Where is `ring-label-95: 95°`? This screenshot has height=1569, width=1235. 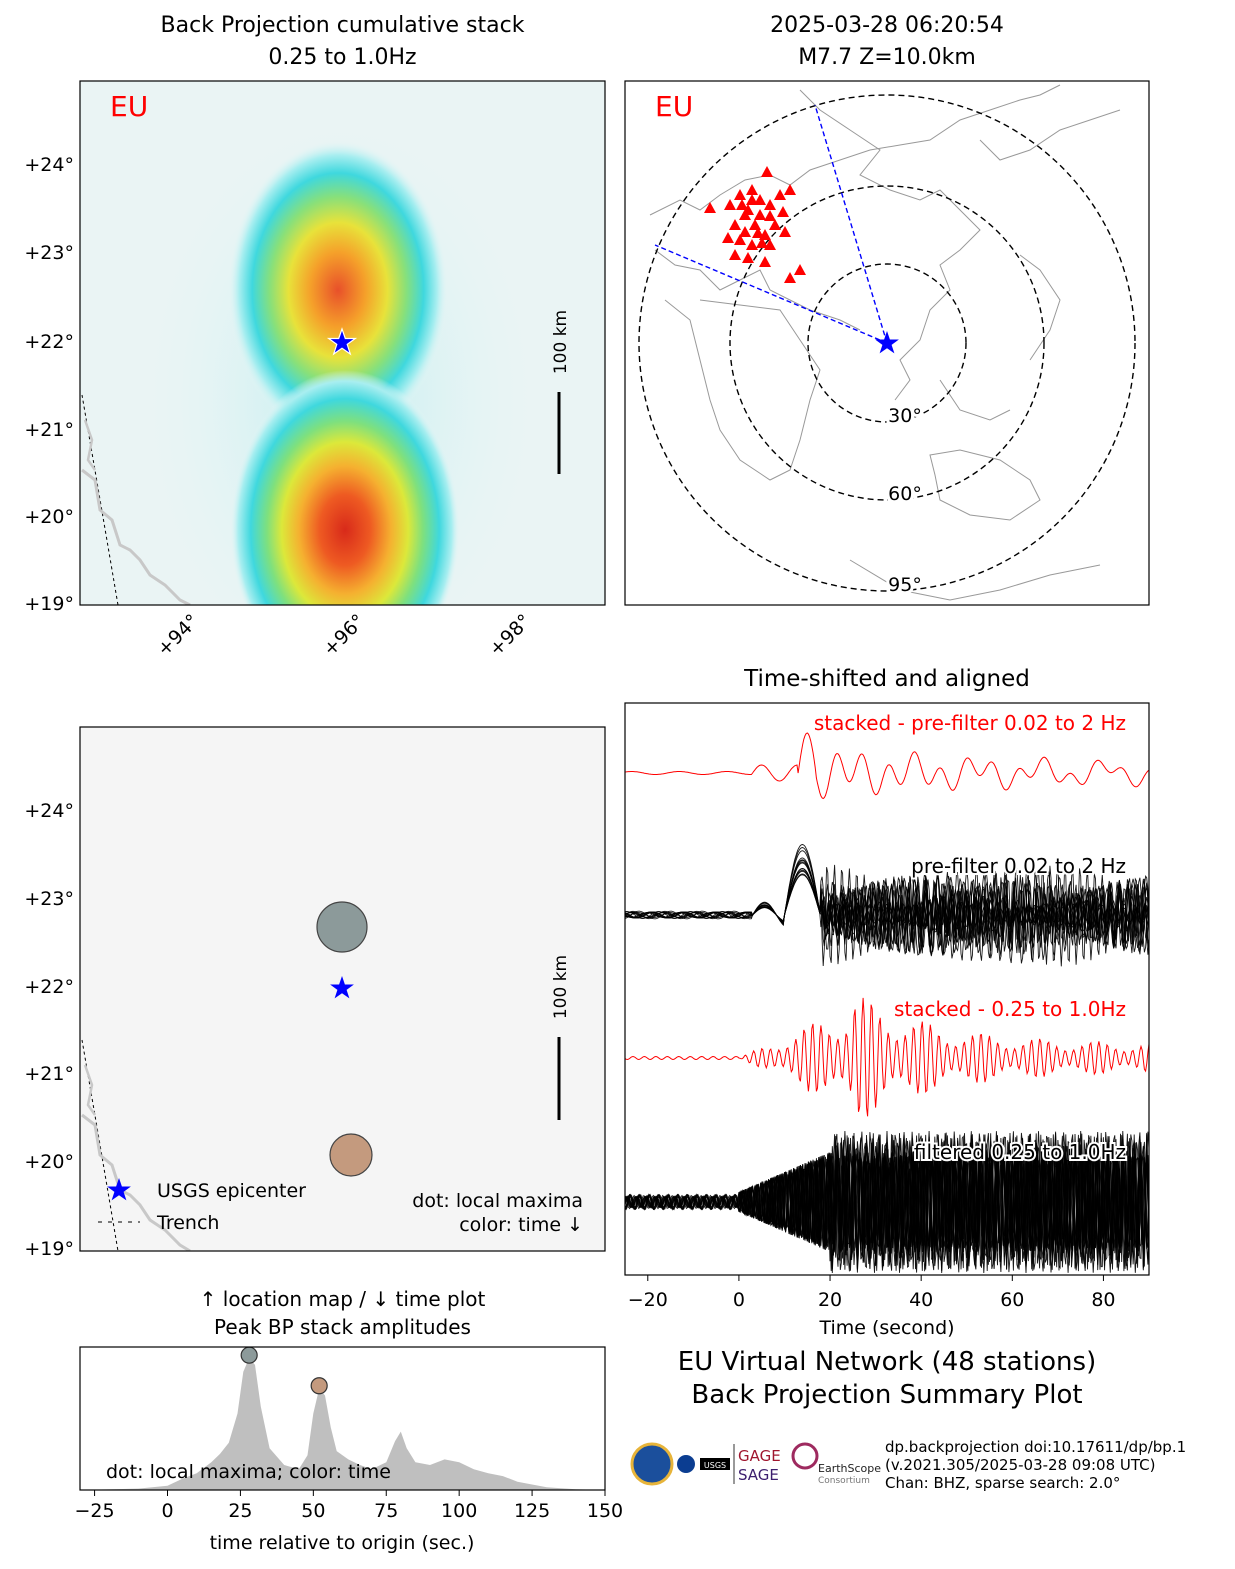
ring-label-95: 95° is located at coordinates (905, 585).